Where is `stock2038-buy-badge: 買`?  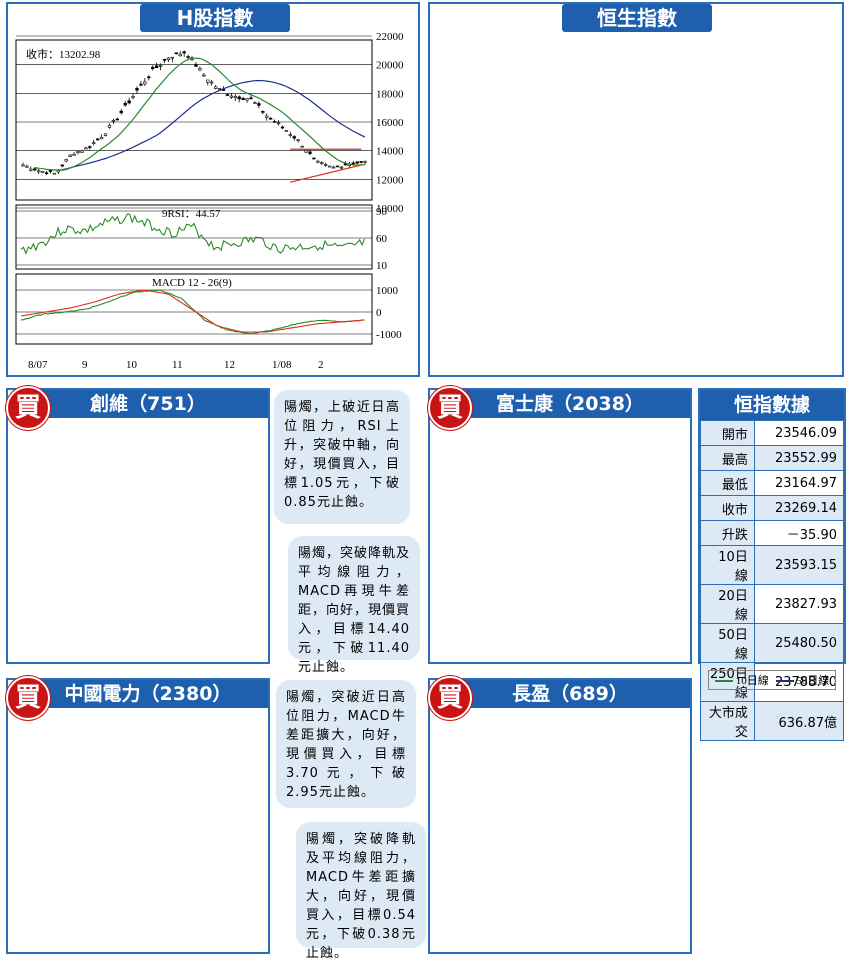 stock2038-buy-badge: 買 is located at coordinates (450, 408).